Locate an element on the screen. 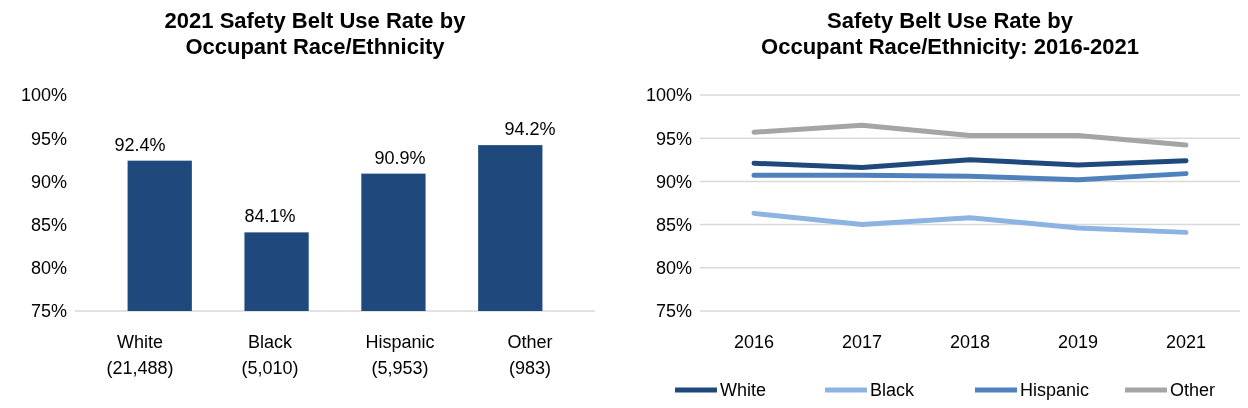  legend-label: Other is located at coordinates (1193, 390).